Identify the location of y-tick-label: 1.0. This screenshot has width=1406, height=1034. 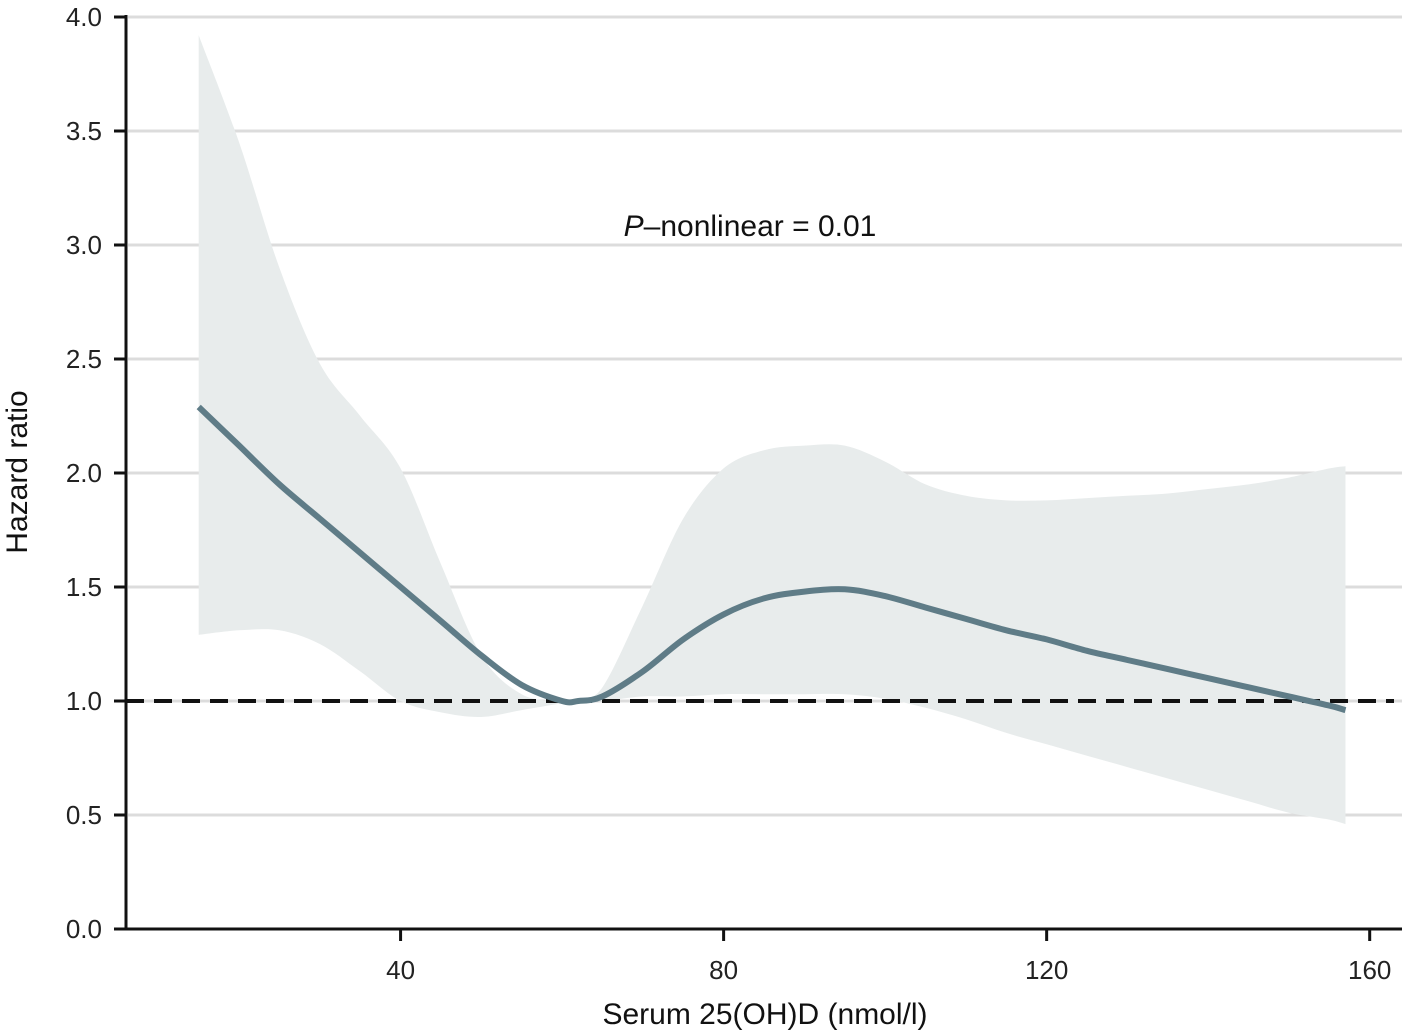
(84, 701).